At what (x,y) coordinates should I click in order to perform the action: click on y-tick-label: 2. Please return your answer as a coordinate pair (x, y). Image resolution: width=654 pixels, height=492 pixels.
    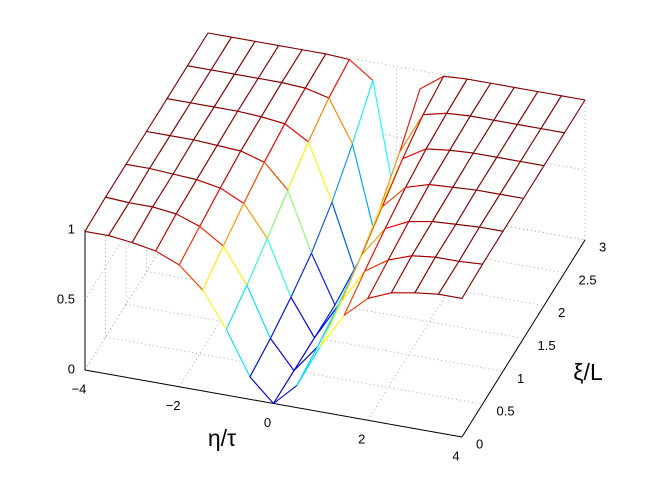
    Looking at the image, I should click on (561, 312).